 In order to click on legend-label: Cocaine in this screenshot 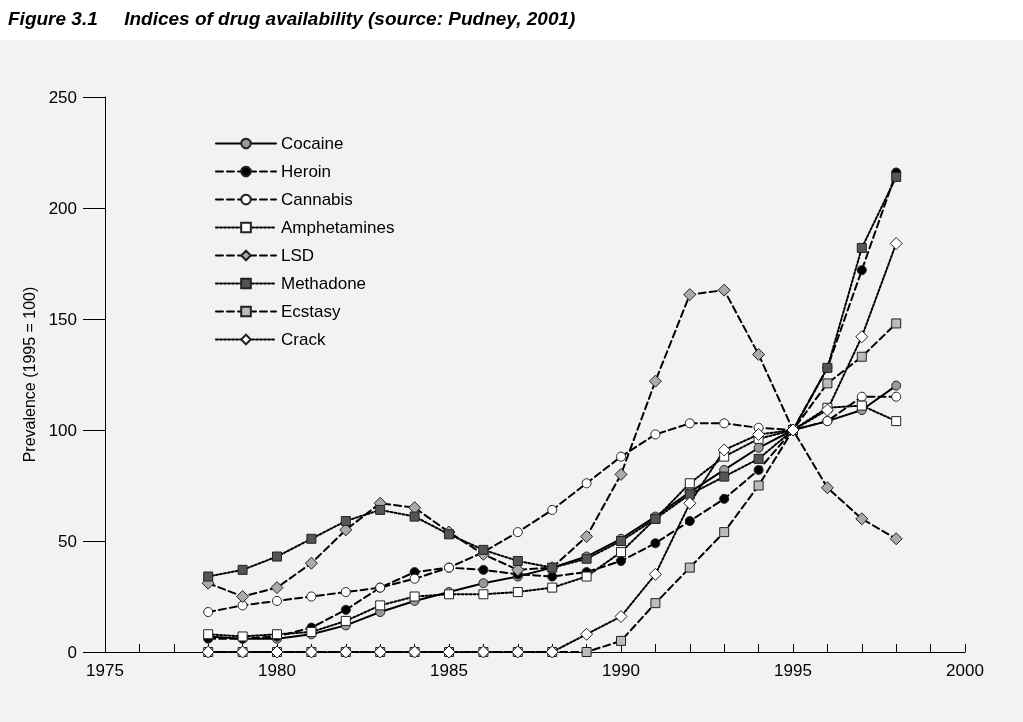, I will do `click(312, 143)`.